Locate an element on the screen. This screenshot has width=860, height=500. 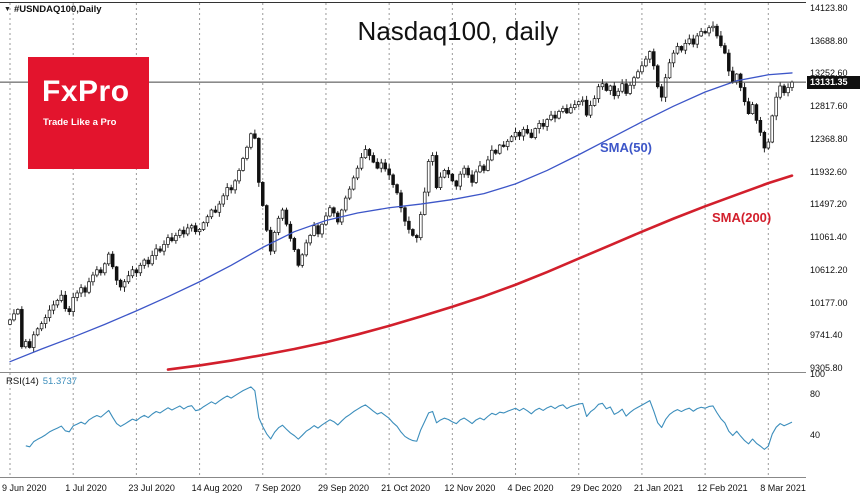
fxpro-logo-text: FxPro is located at coordinates (86, 91).